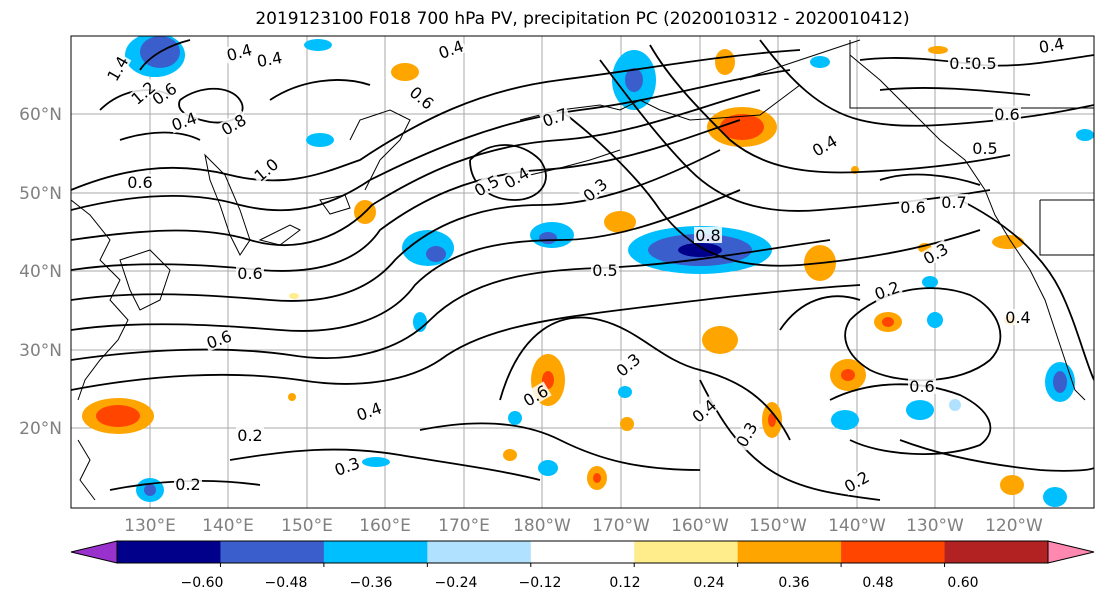  I want to click on lon-label: 150°W, so click(778, 526).